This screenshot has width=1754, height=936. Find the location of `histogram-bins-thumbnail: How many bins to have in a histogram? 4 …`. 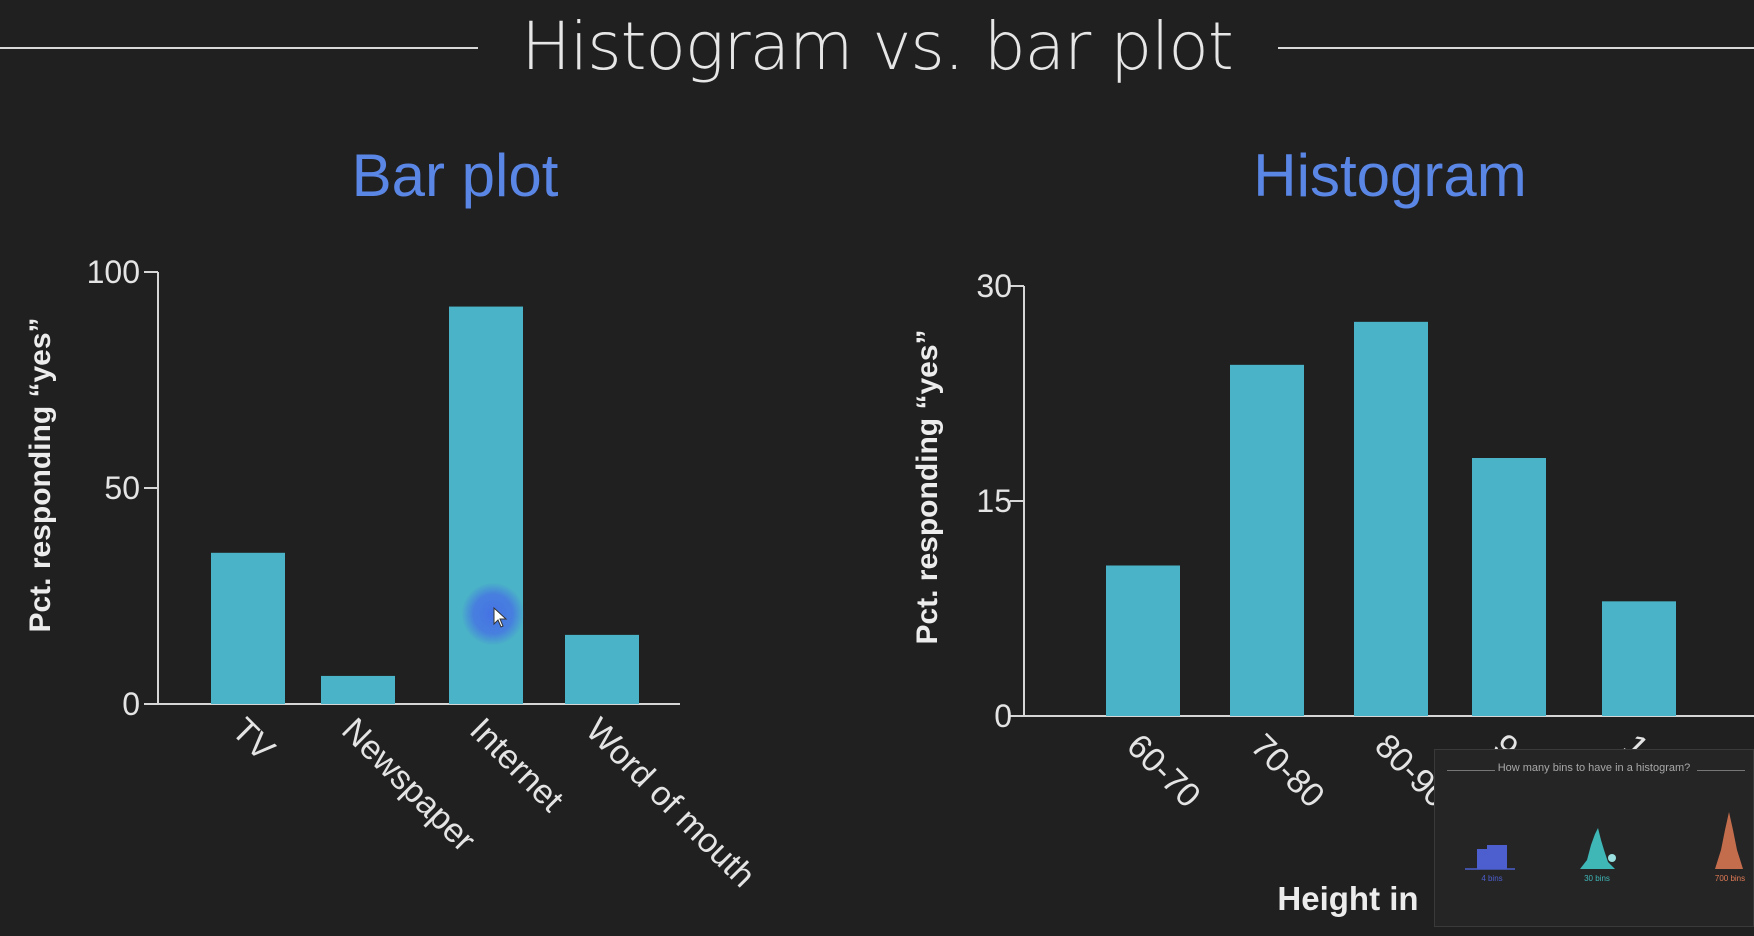

histogram-bins-thumbnail: How many bins to have in a histogram? 4 … is located at coordinates (1594, 838).